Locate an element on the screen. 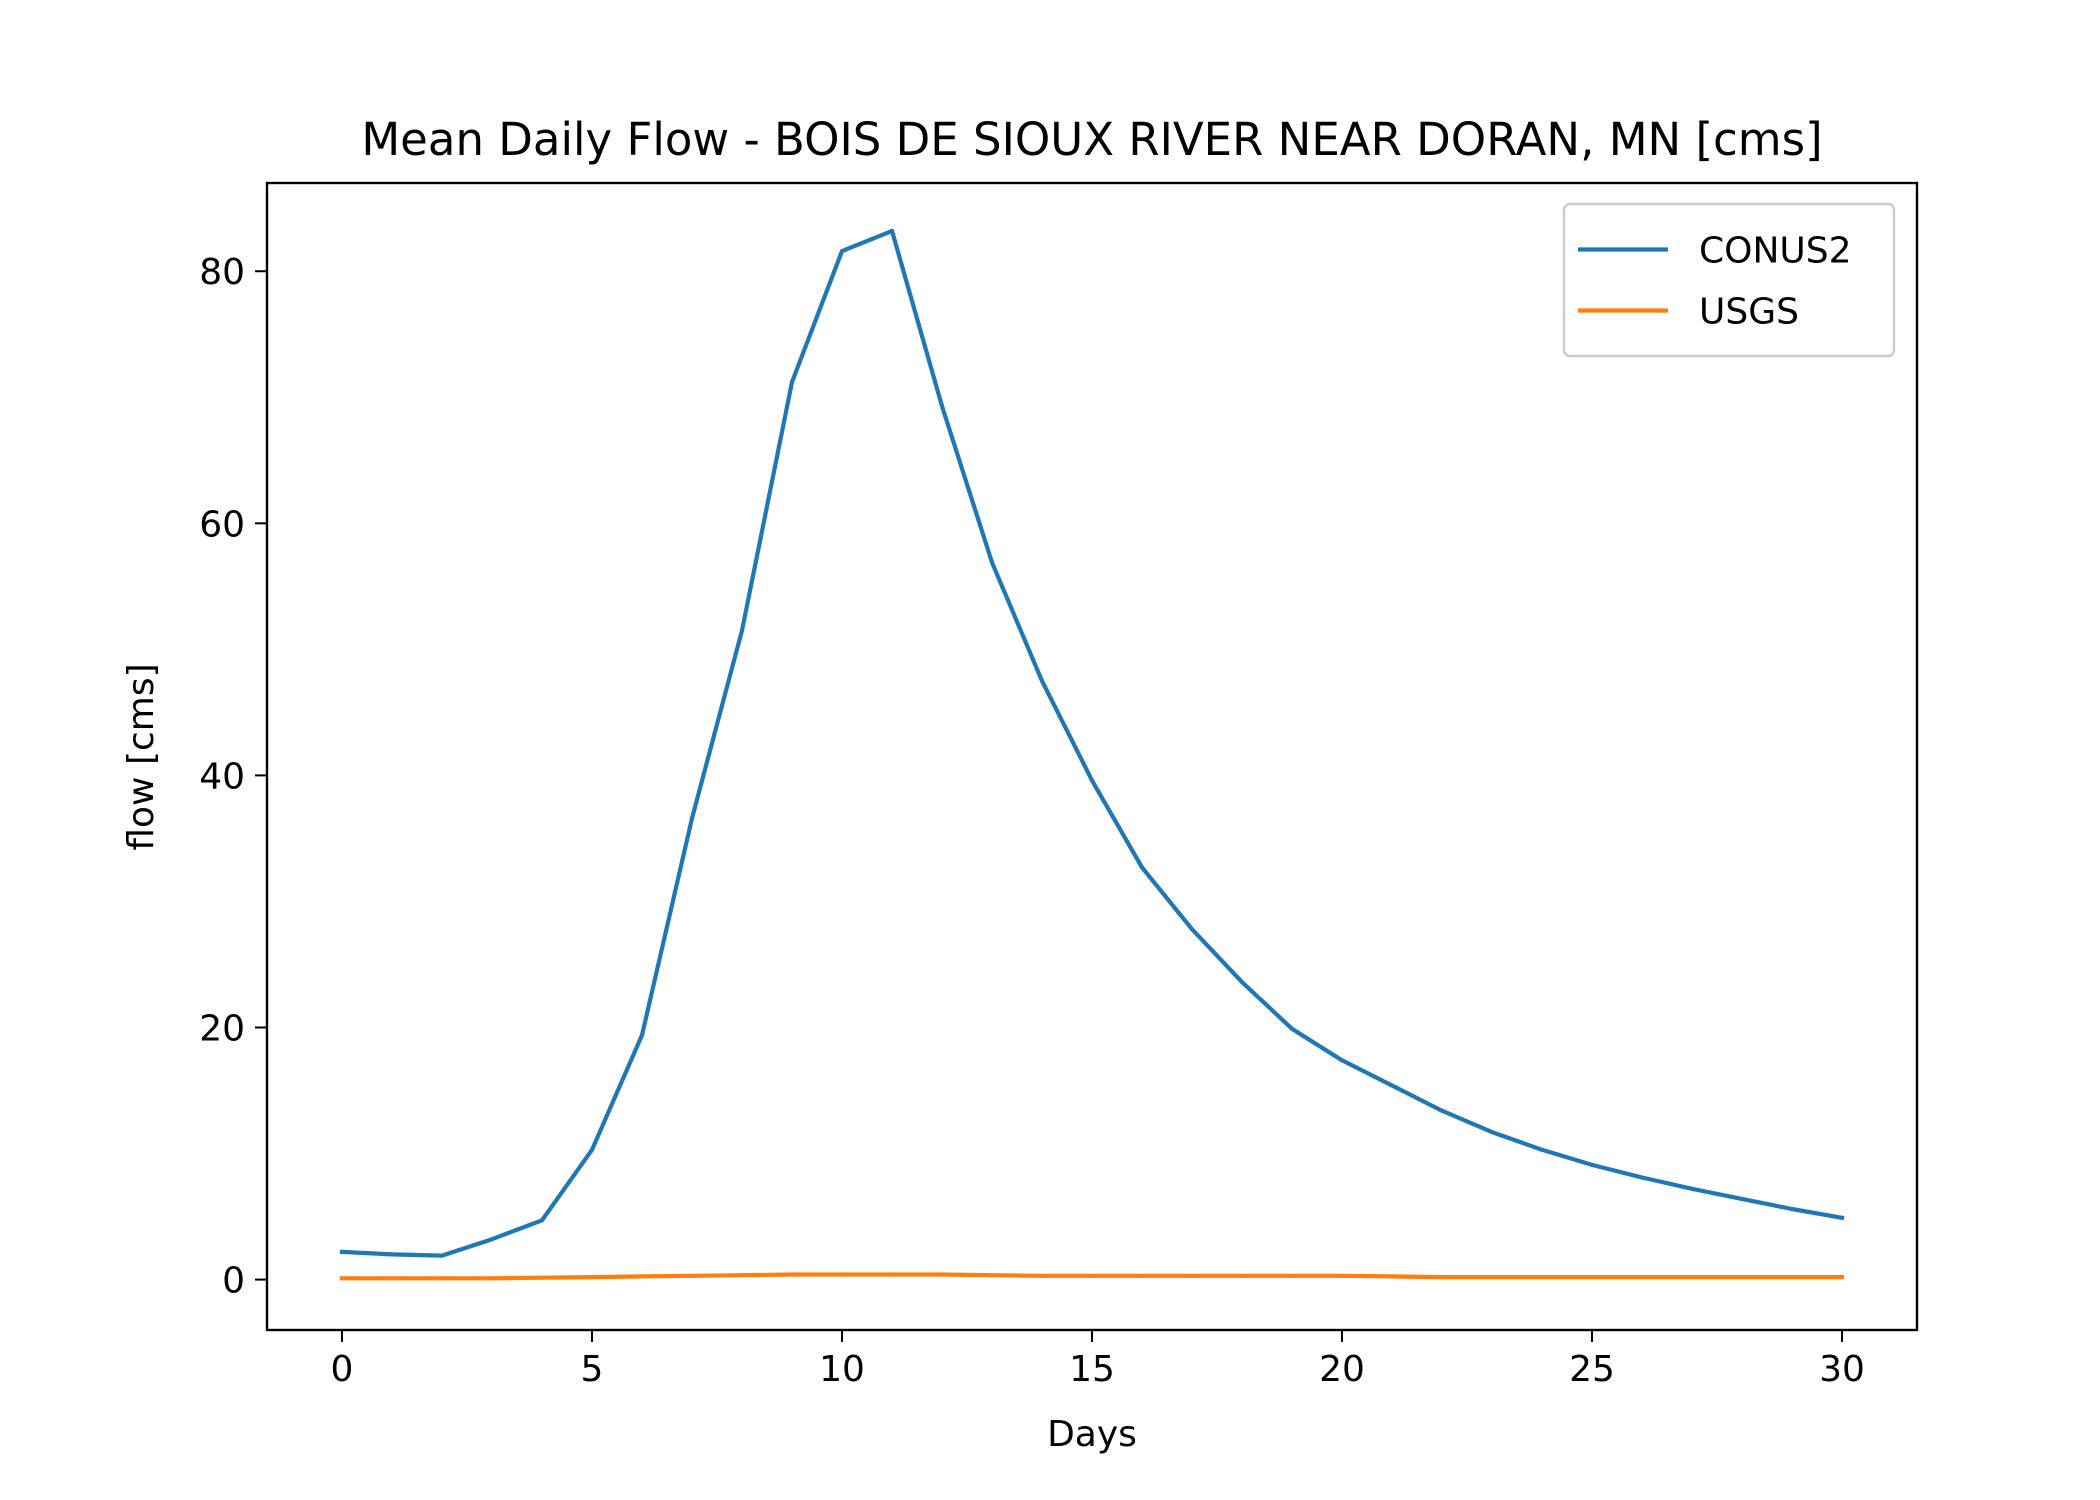 The width and height of the screenshot is (2100, 1500). legend-frame is located at coordinates (1729, 280).